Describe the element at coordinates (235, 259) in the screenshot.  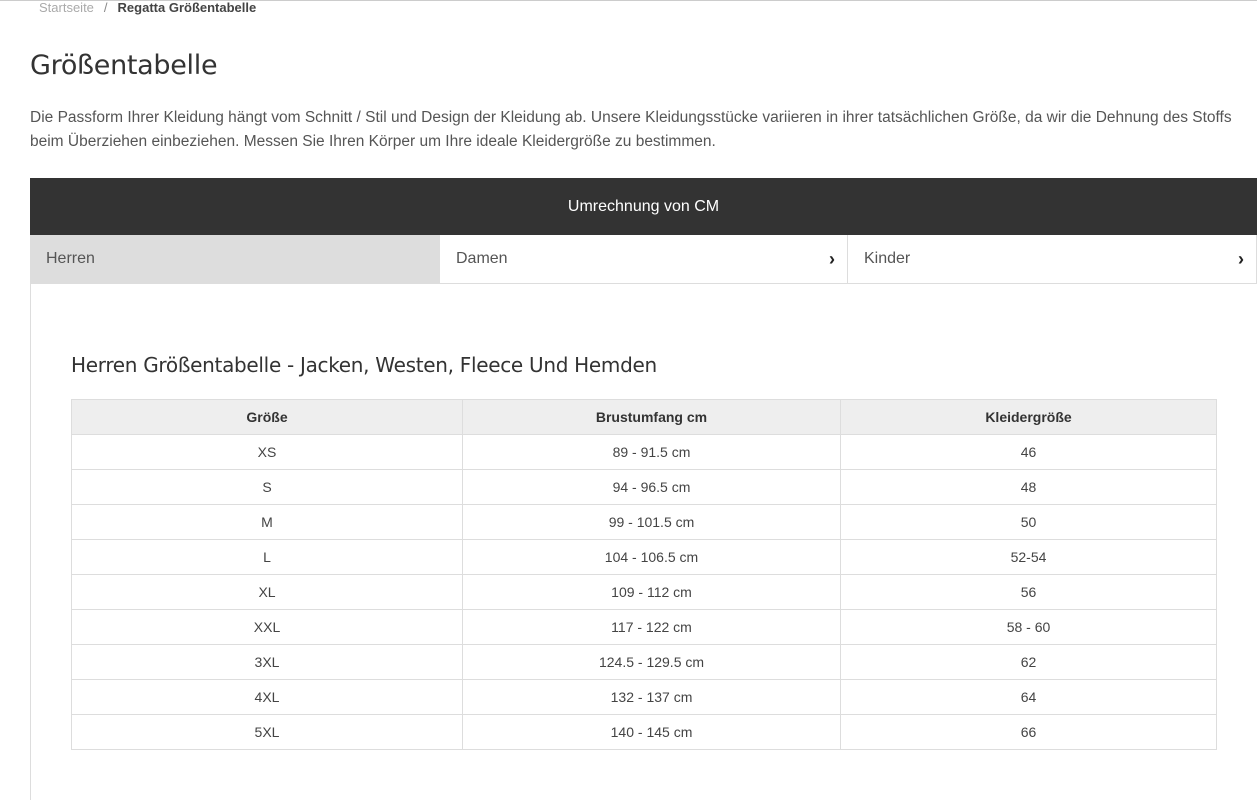
I see `tab-herren: Herren` at that location.